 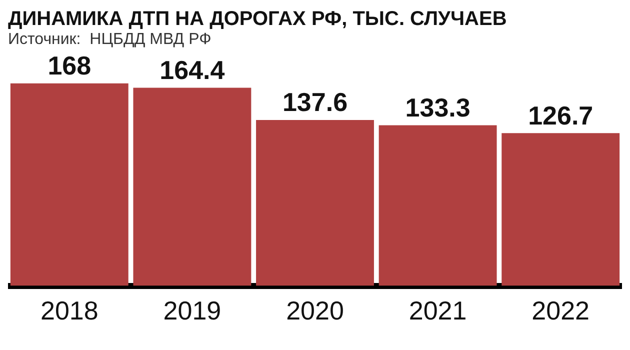 I want to click on data-label: 133.3, so click(x=437, y=107).